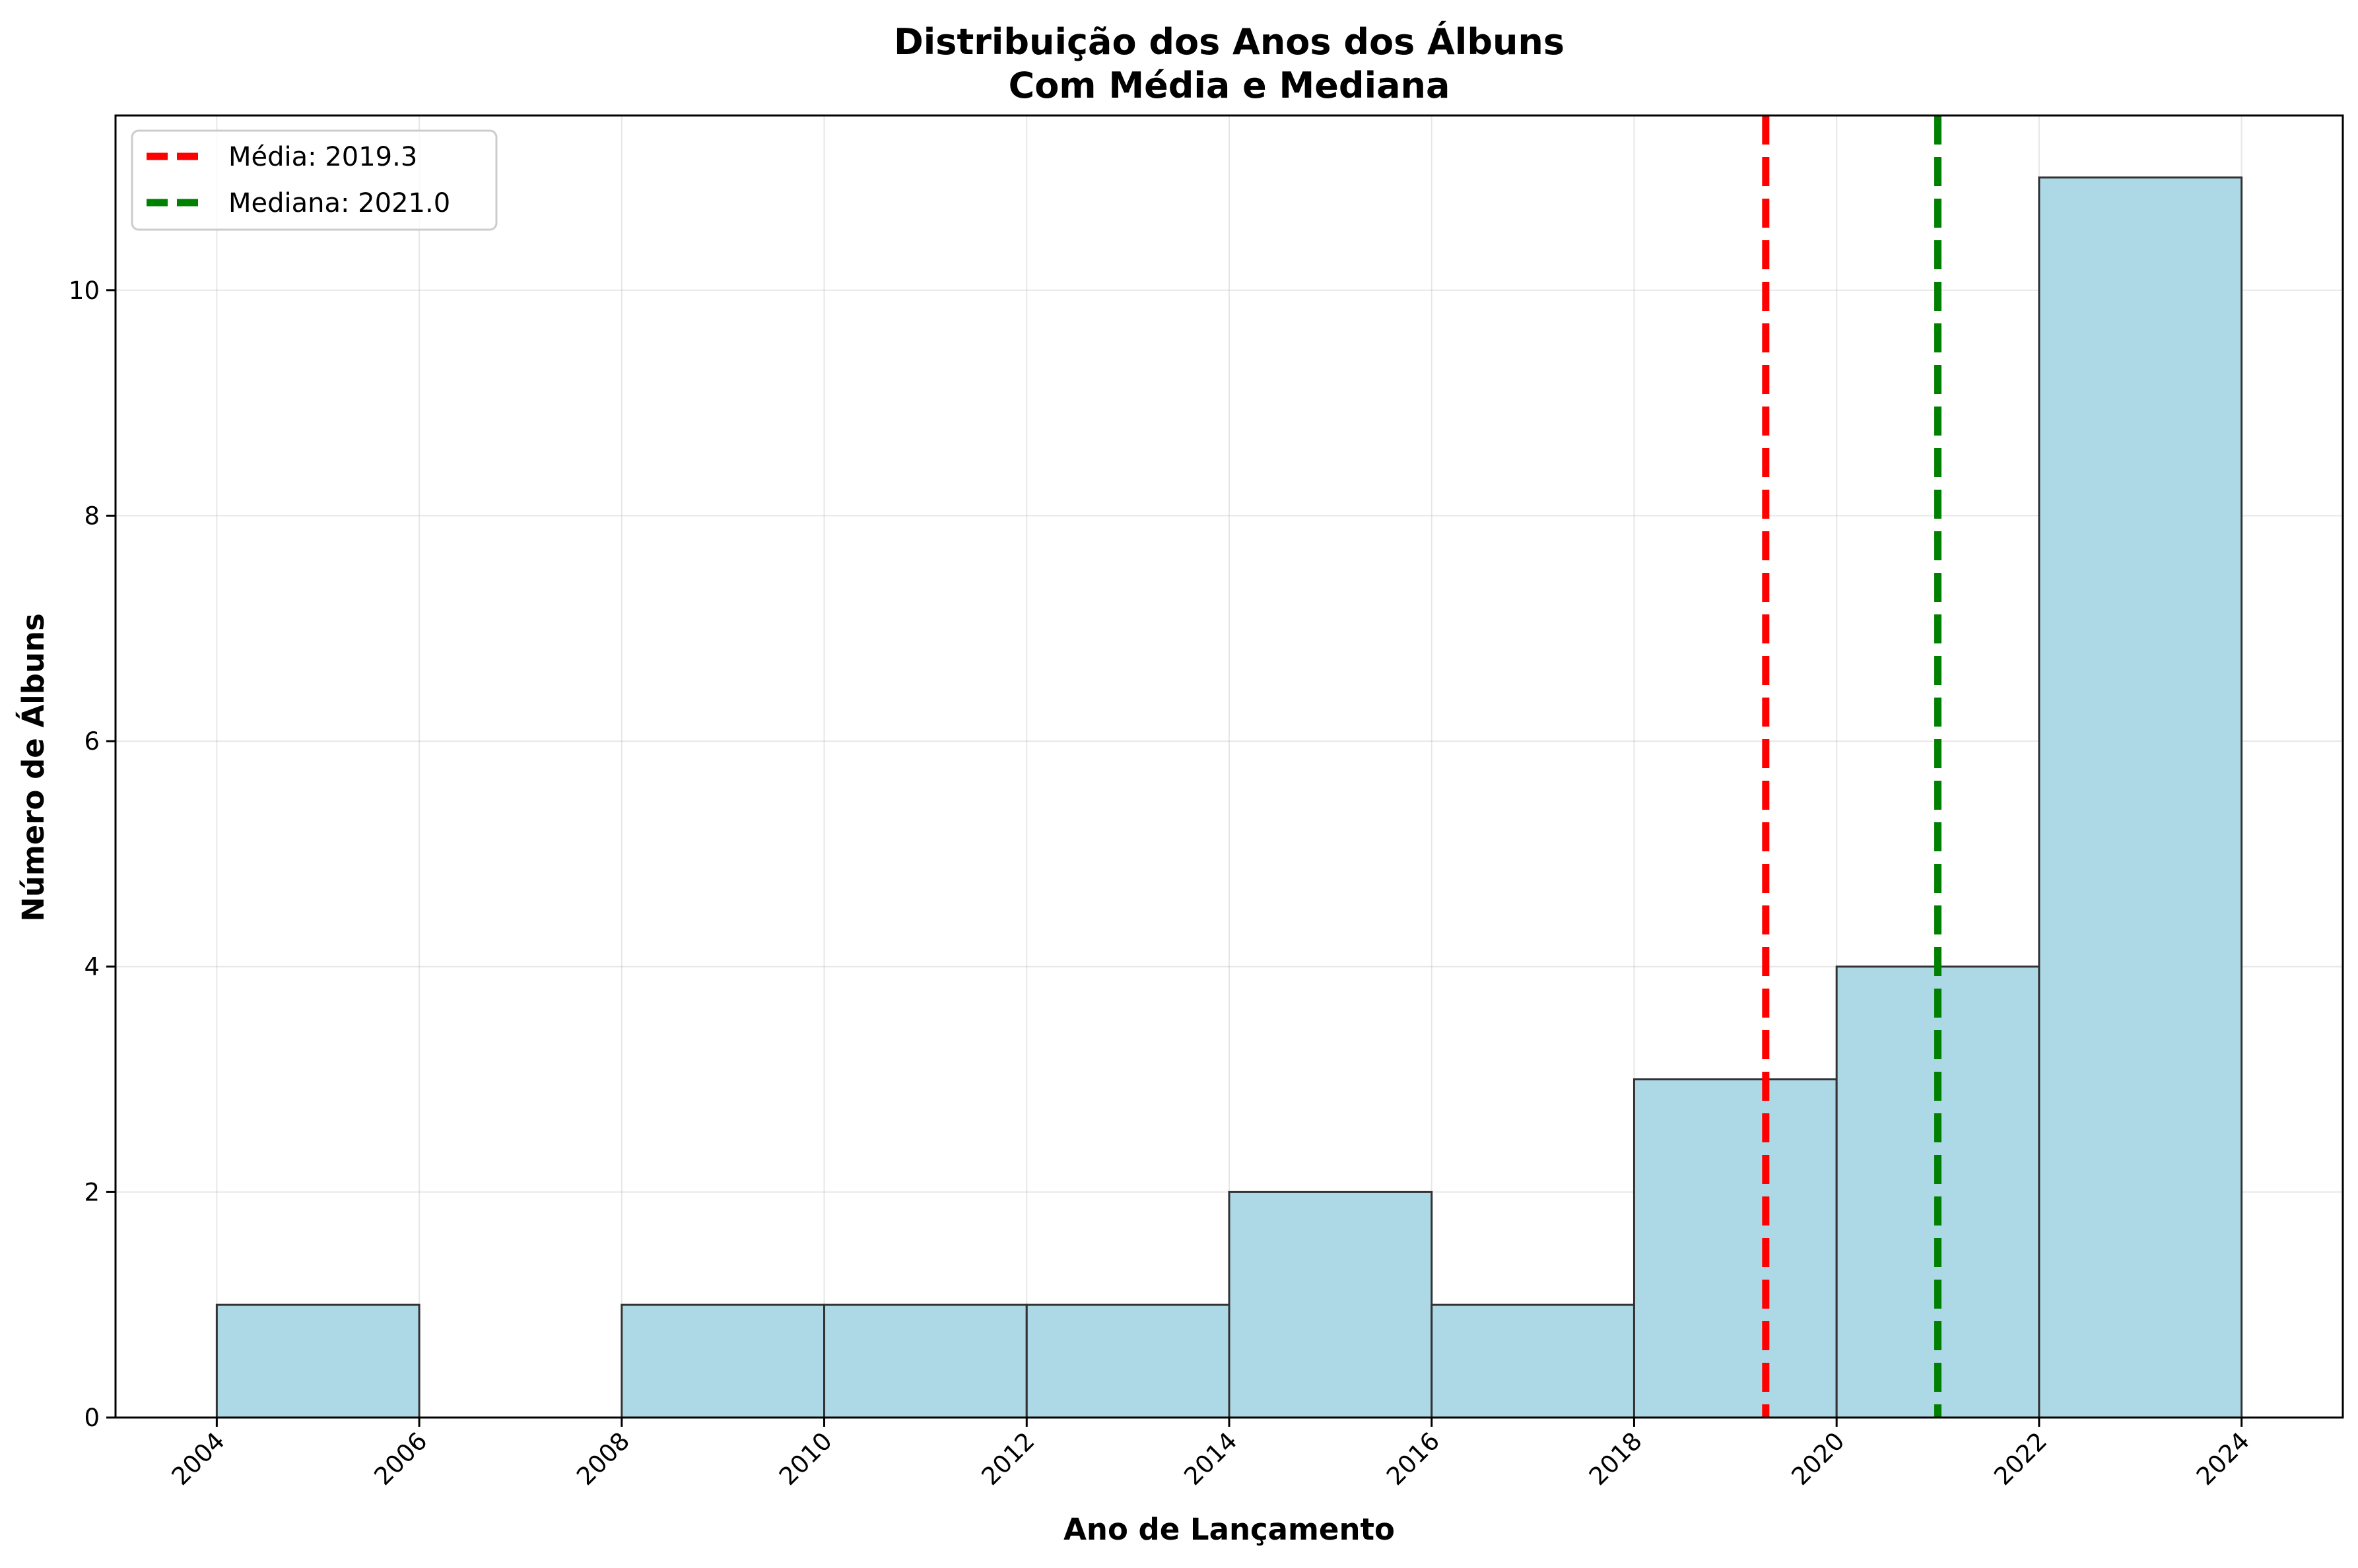 This screenshot has width=2358, height=1568. I want to click on legend-box, so click(315, 180).